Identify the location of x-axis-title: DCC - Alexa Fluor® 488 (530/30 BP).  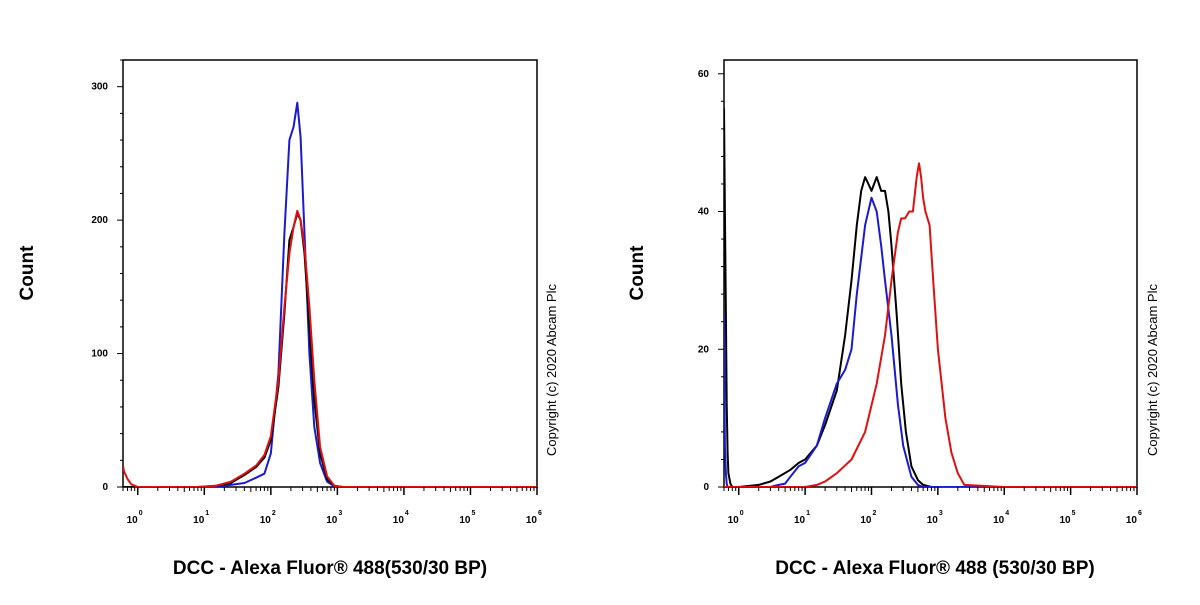
(935, 568).